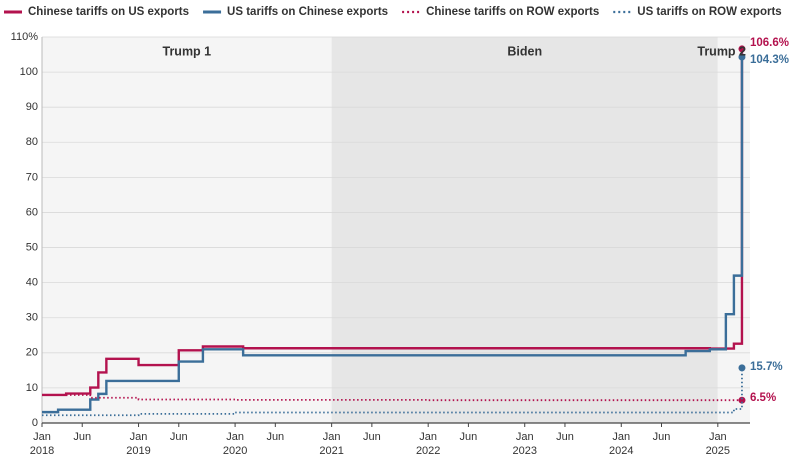 The image size is (800, 471). What do you see at coordinates (32, 318) in the screenshot?
I see `y-tick-label: 30` at bounding box center [32, 318].